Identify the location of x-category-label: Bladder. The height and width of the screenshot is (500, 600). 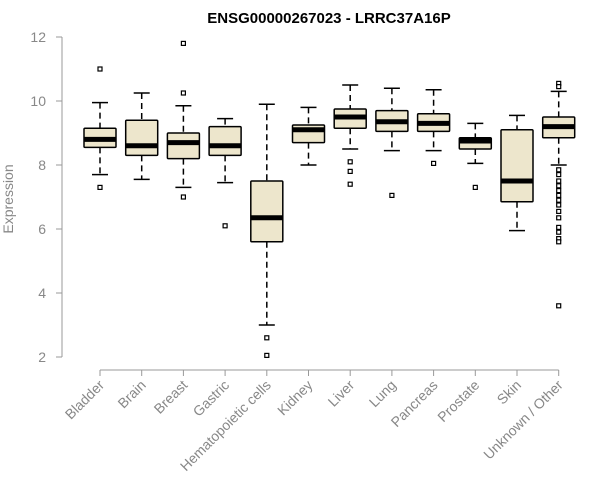
(85, 400).